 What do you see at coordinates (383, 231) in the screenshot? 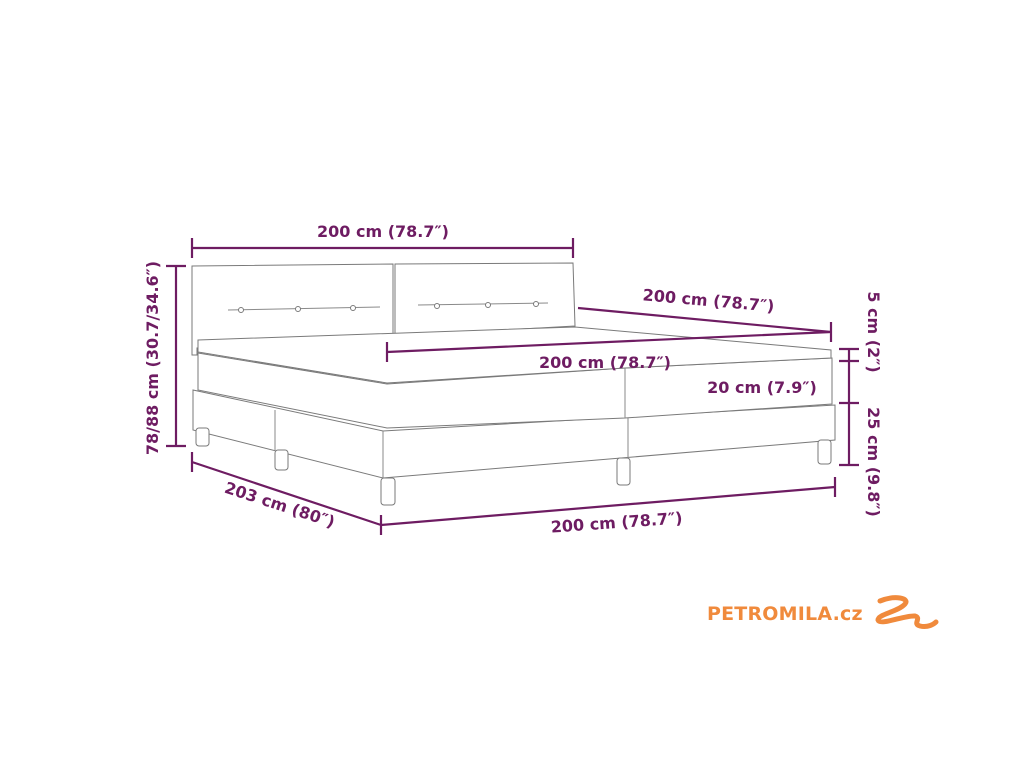
I see `headboard-width-label: 200 cm (78.7″)` at bounding box center [383, 231].